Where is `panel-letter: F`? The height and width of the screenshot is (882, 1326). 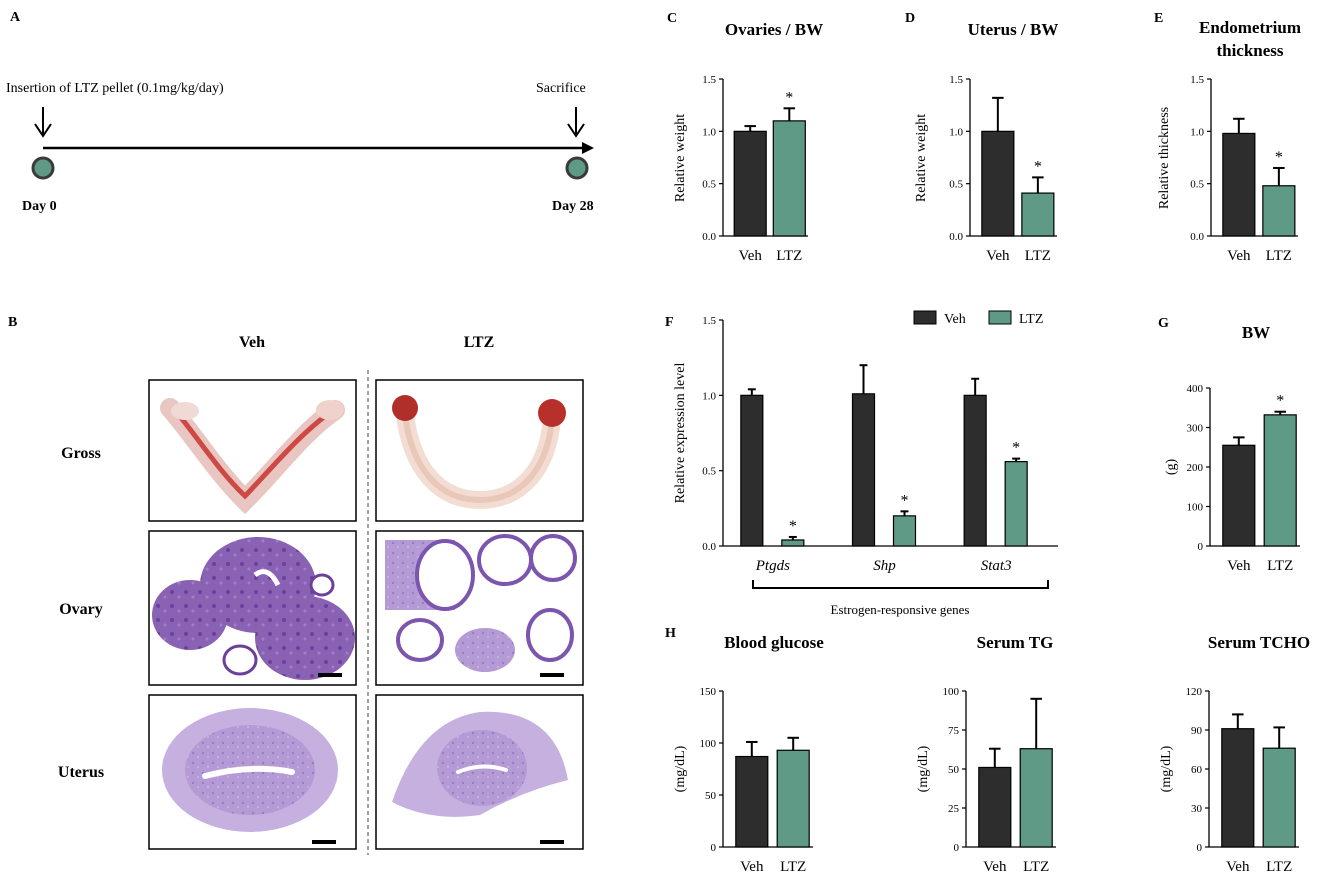
panel-letter: F is located at coordinates (669, 322).